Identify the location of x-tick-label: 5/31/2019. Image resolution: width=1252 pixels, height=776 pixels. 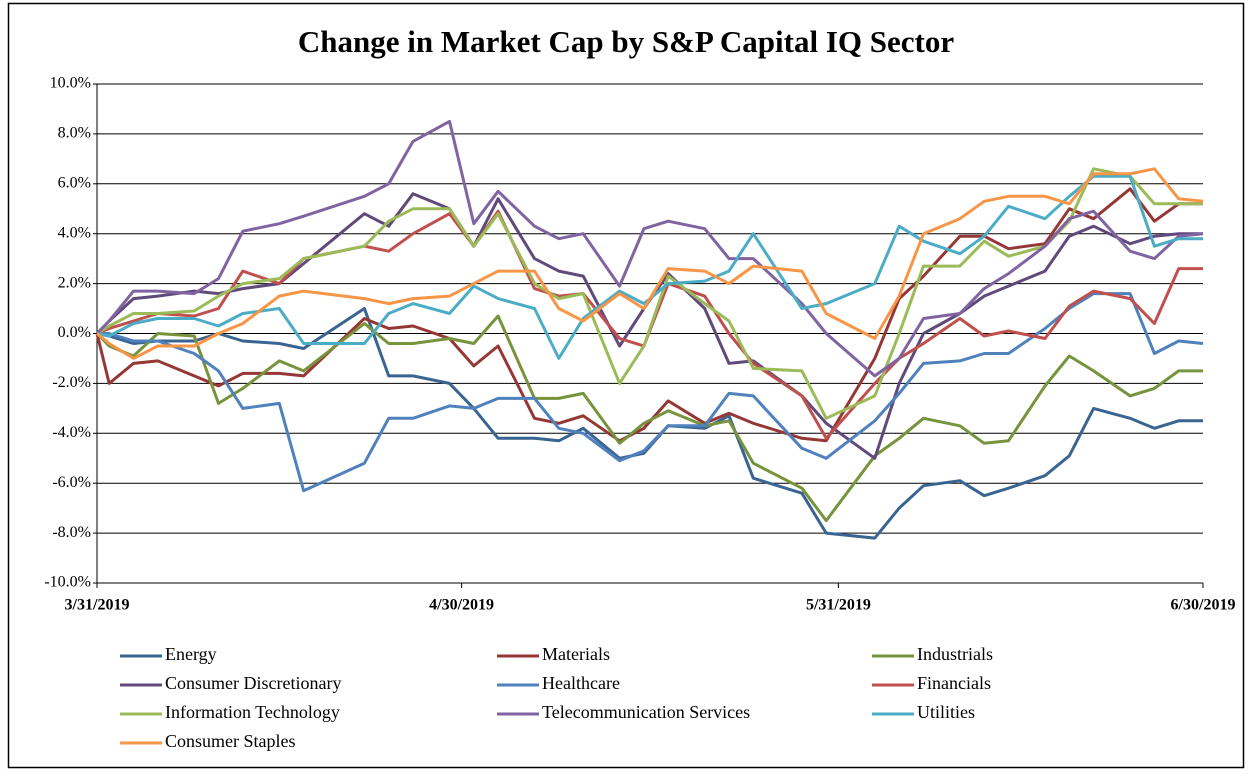
(838, 605).